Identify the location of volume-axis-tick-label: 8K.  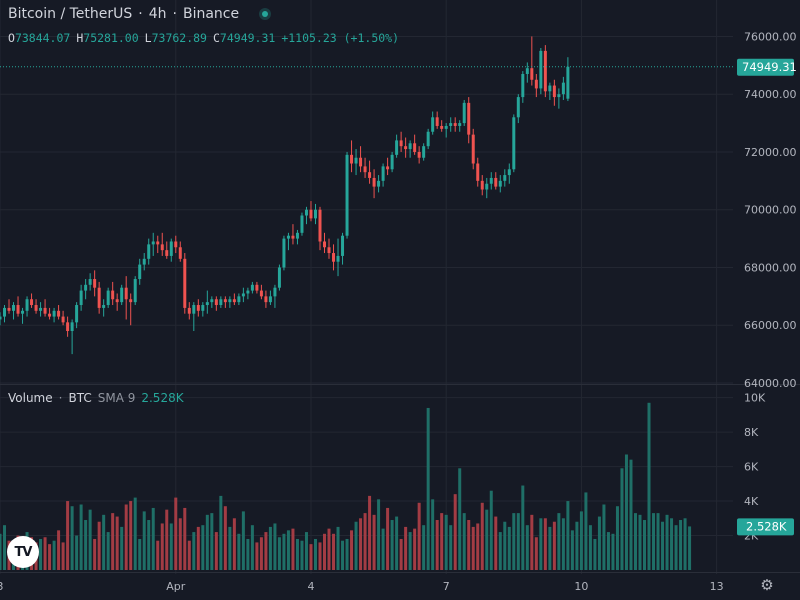
(751, 432).